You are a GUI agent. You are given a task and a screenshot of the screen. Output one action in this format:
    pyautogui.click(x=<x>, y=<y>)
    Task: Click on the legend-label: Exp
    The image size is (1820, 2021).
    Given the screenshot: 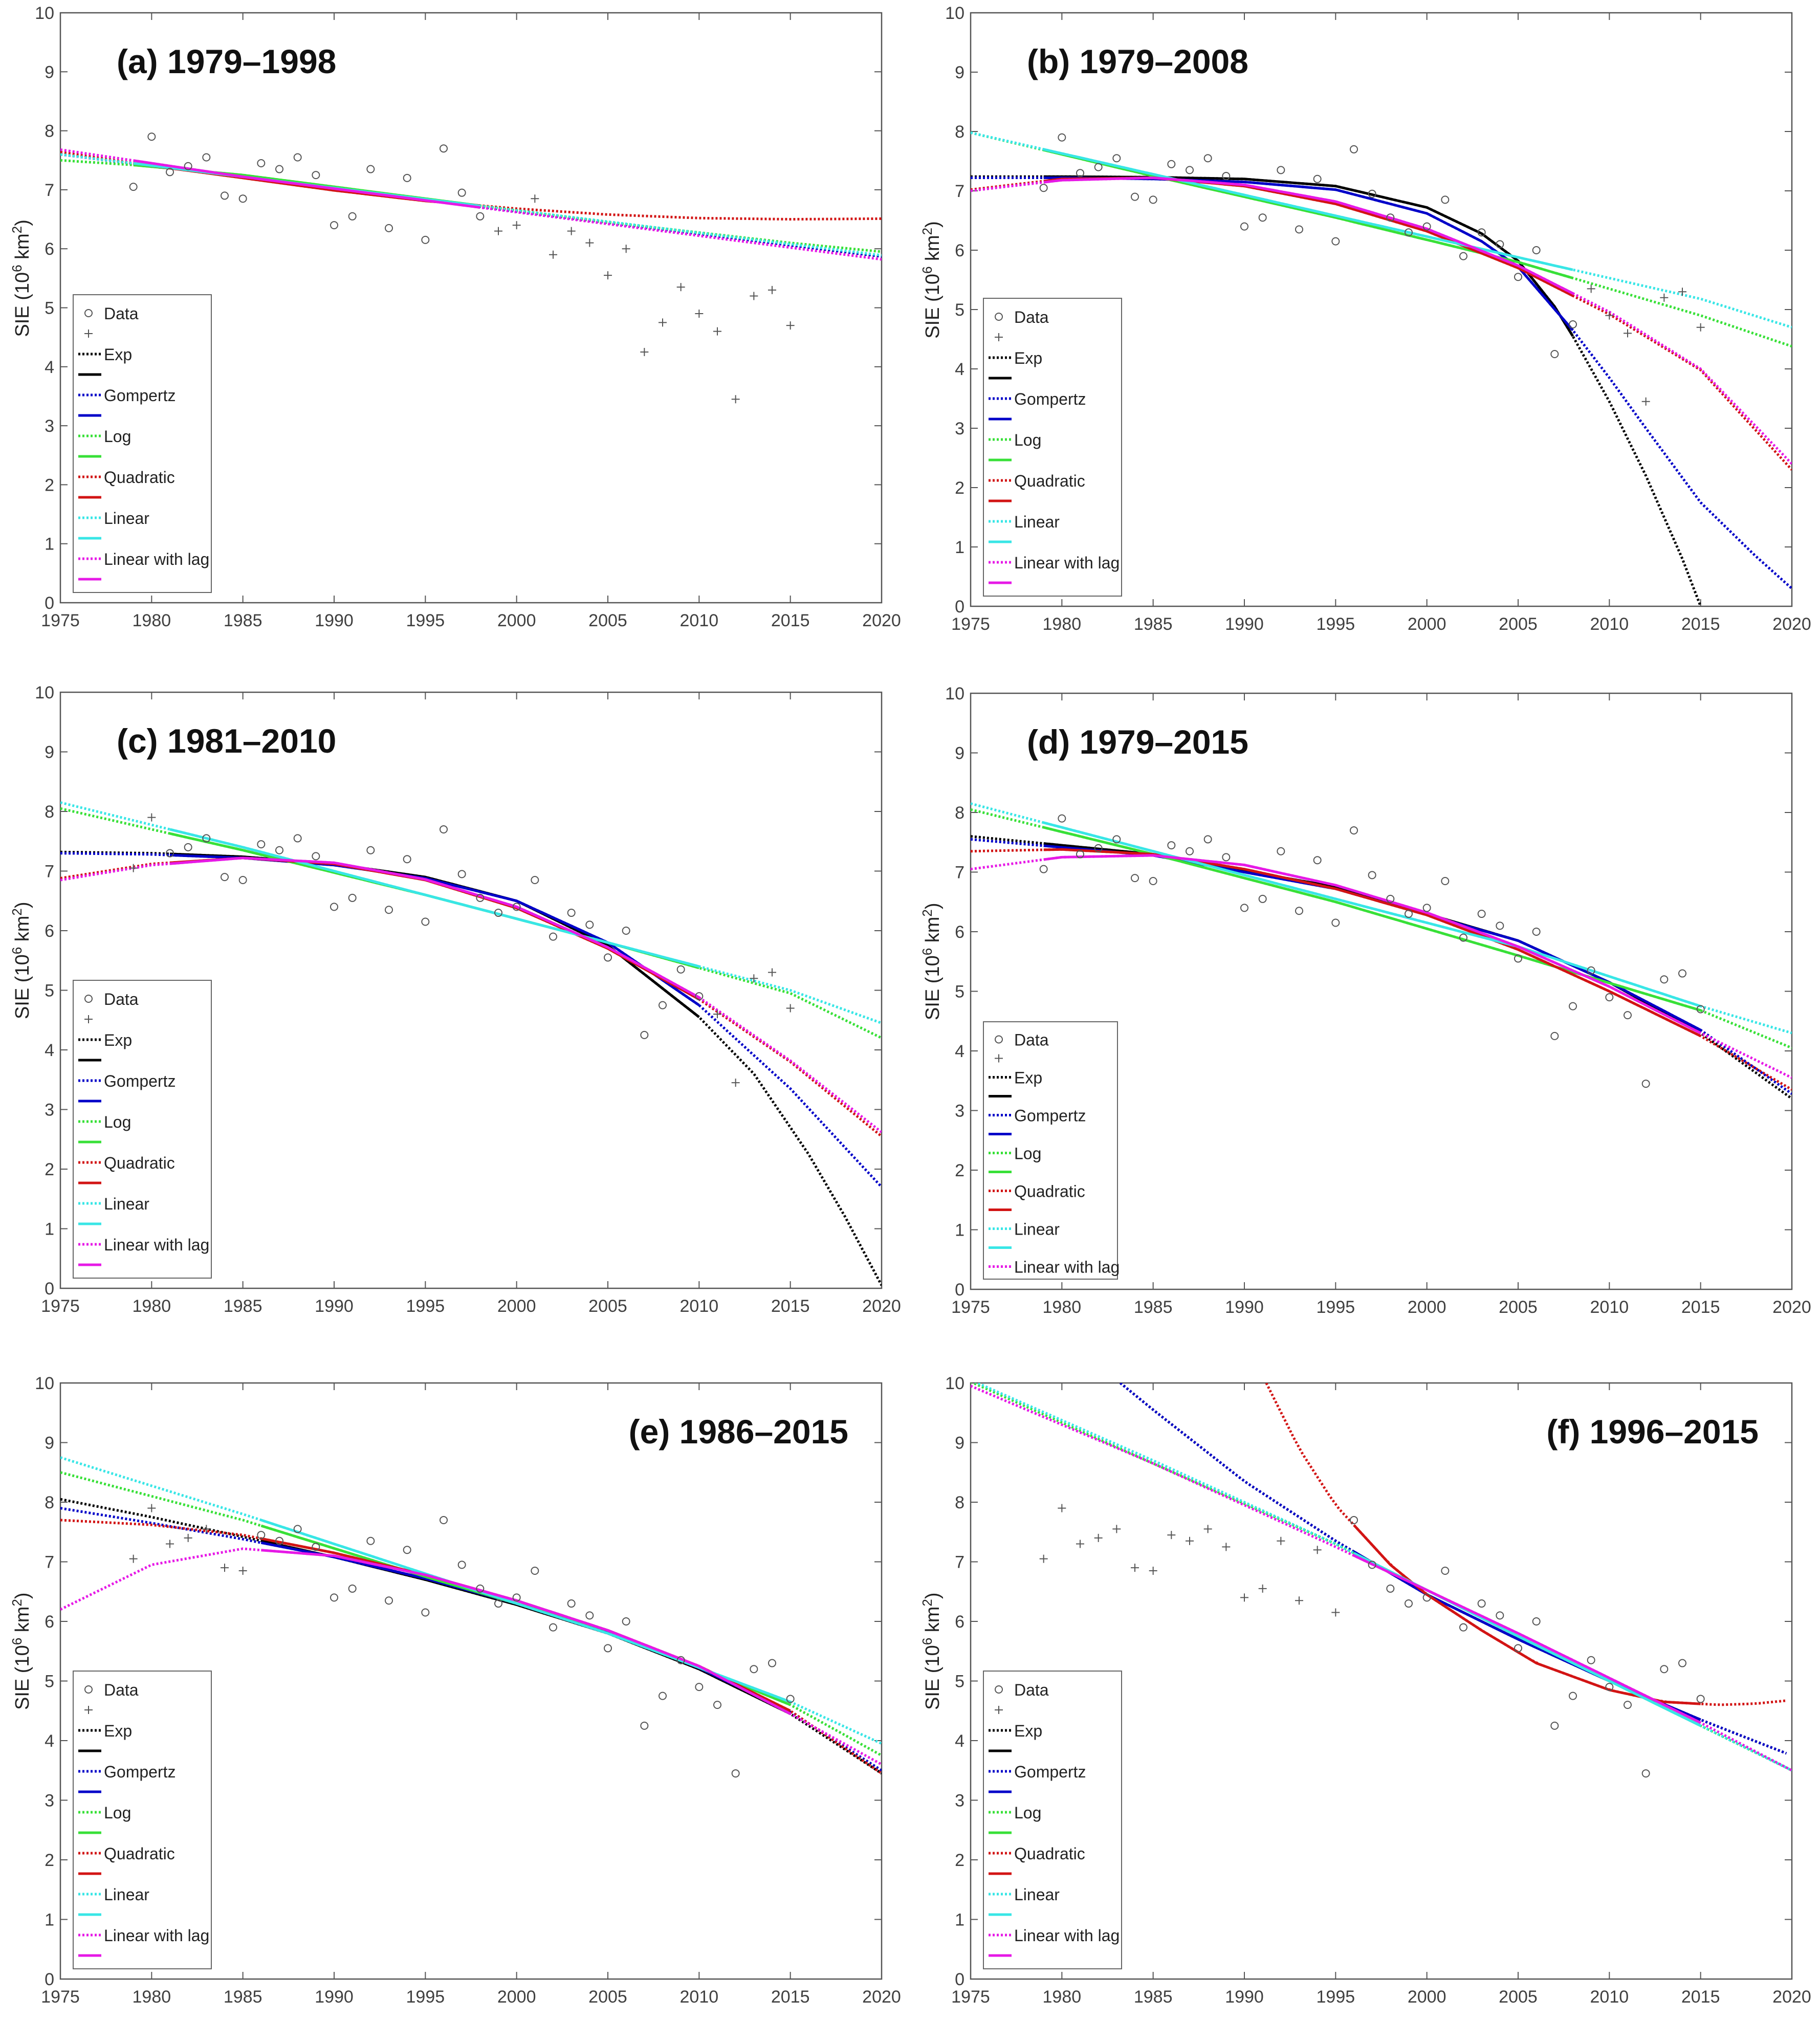 What is the action you would take?
    pyautogui.click(x=1028, y=1078)
    